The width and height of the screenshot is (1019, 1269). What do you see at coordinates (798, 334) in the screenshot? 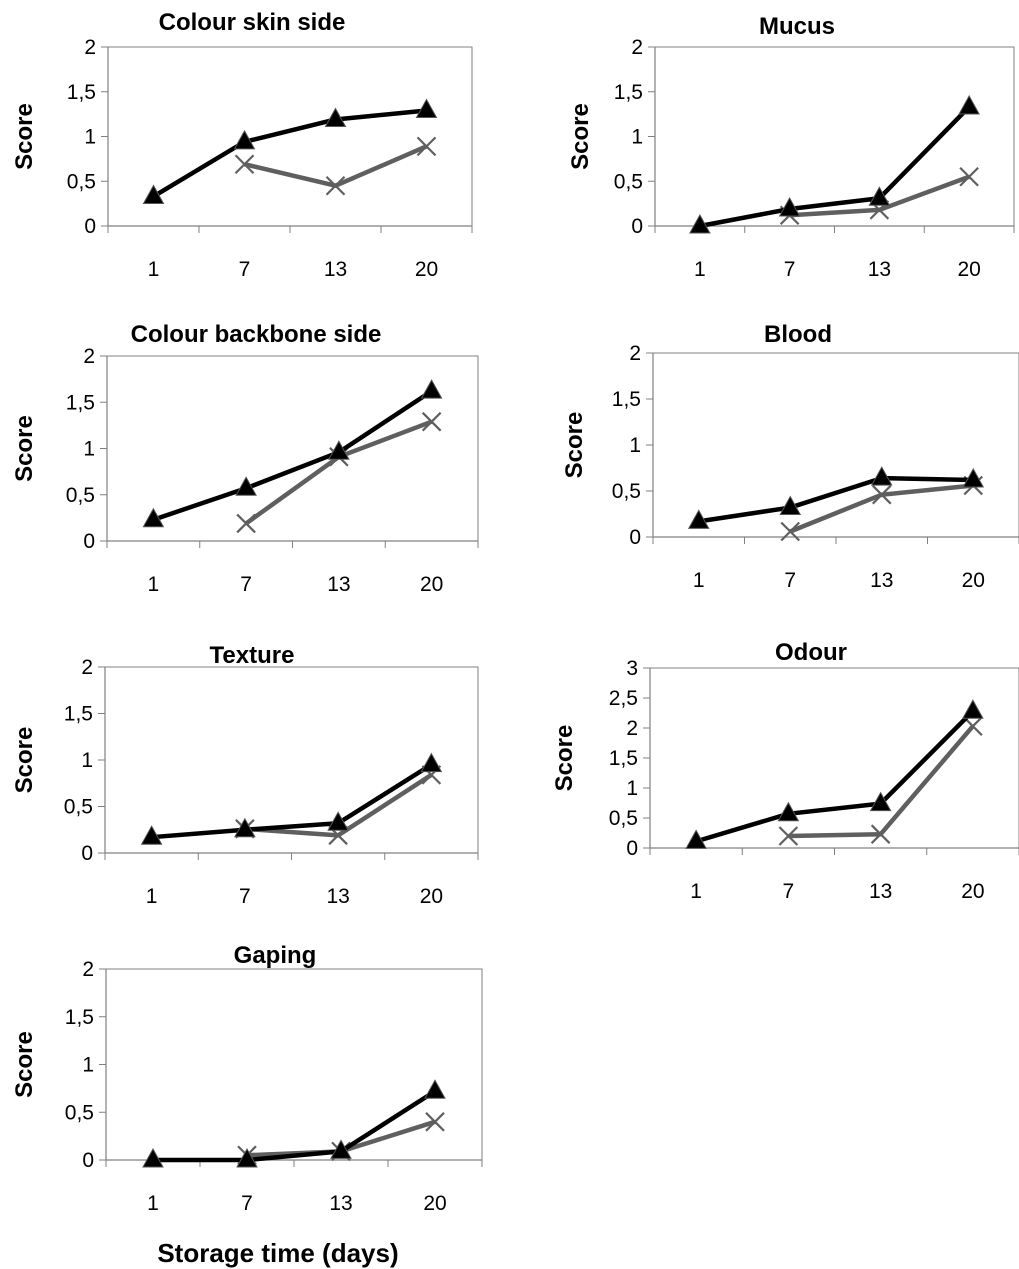
I see `chart-title: Blood` at bounding box center [798, 334].